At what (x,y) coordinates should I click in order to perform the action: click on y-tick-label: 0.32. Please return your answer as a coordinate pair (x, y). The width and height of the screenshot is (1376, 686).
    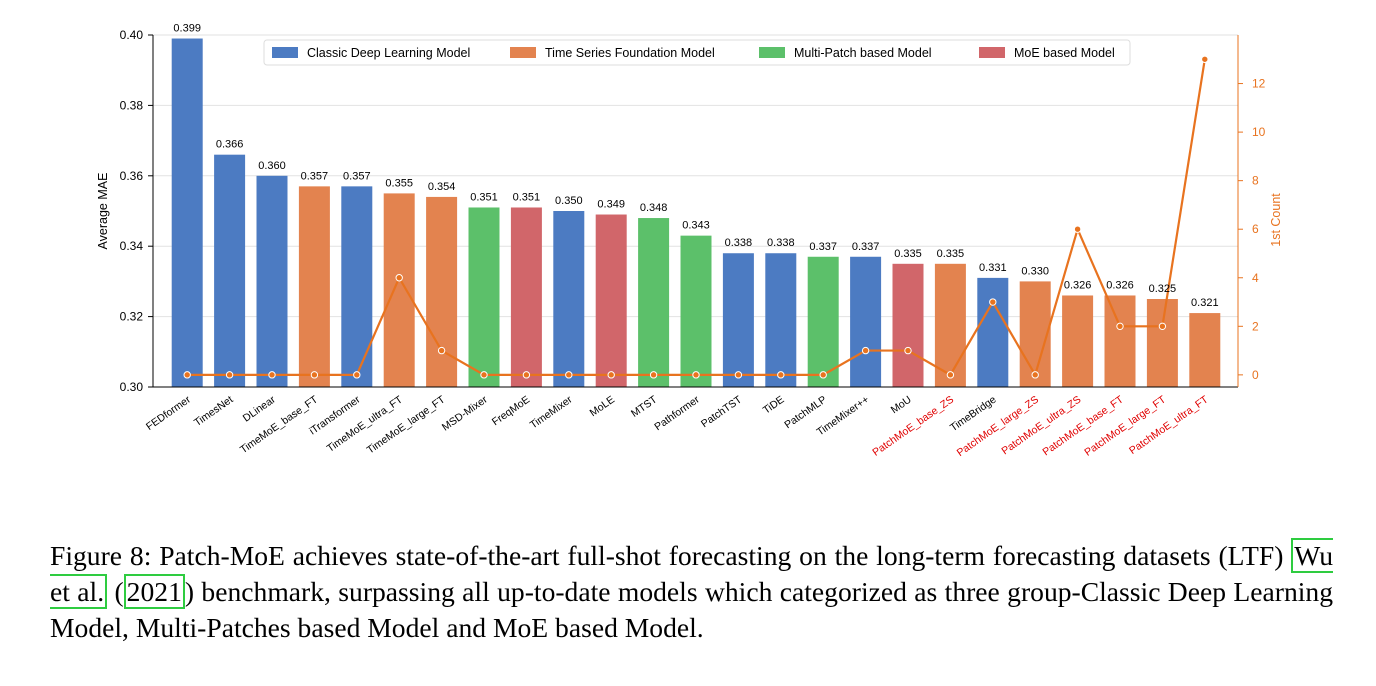
    Looking at the image, I should click on (132, 317).